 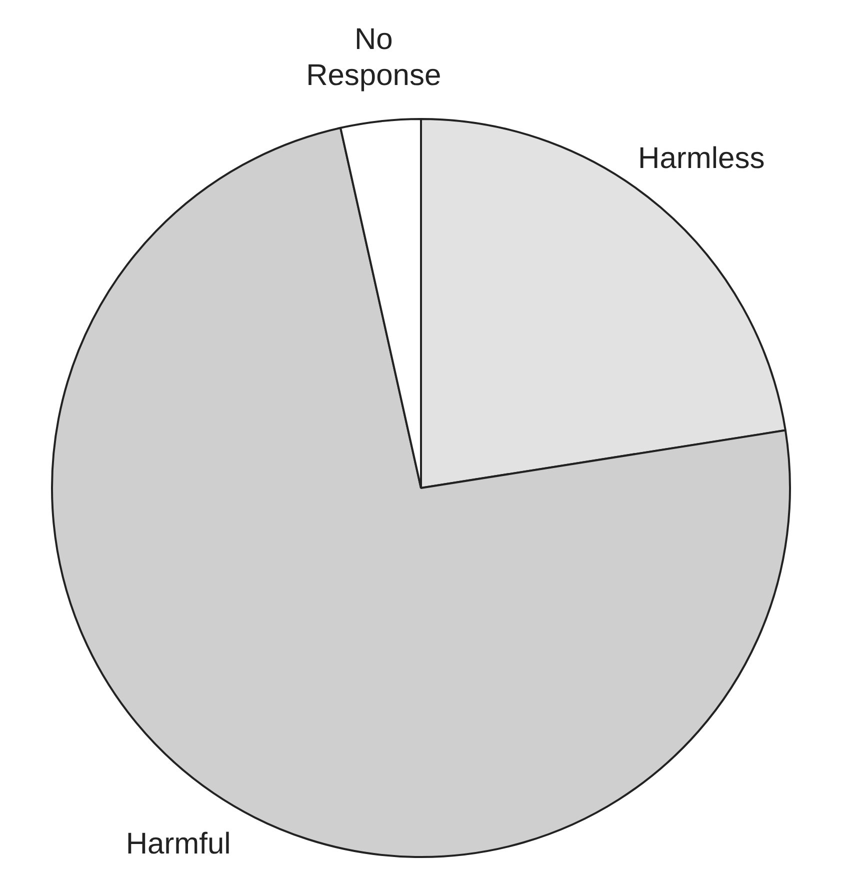 What do you see at coordinates (178, 843) in the screenshot?
I see `slice-label: Harmful` at bounding box center [178, 843].